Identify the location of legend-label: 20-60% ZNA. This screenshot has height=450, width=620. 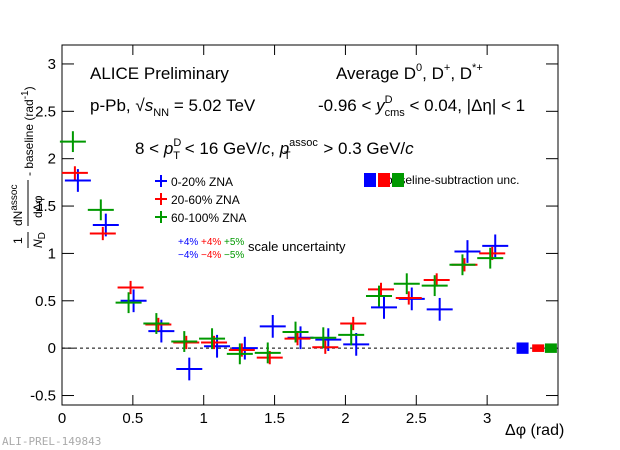
(205, 200).